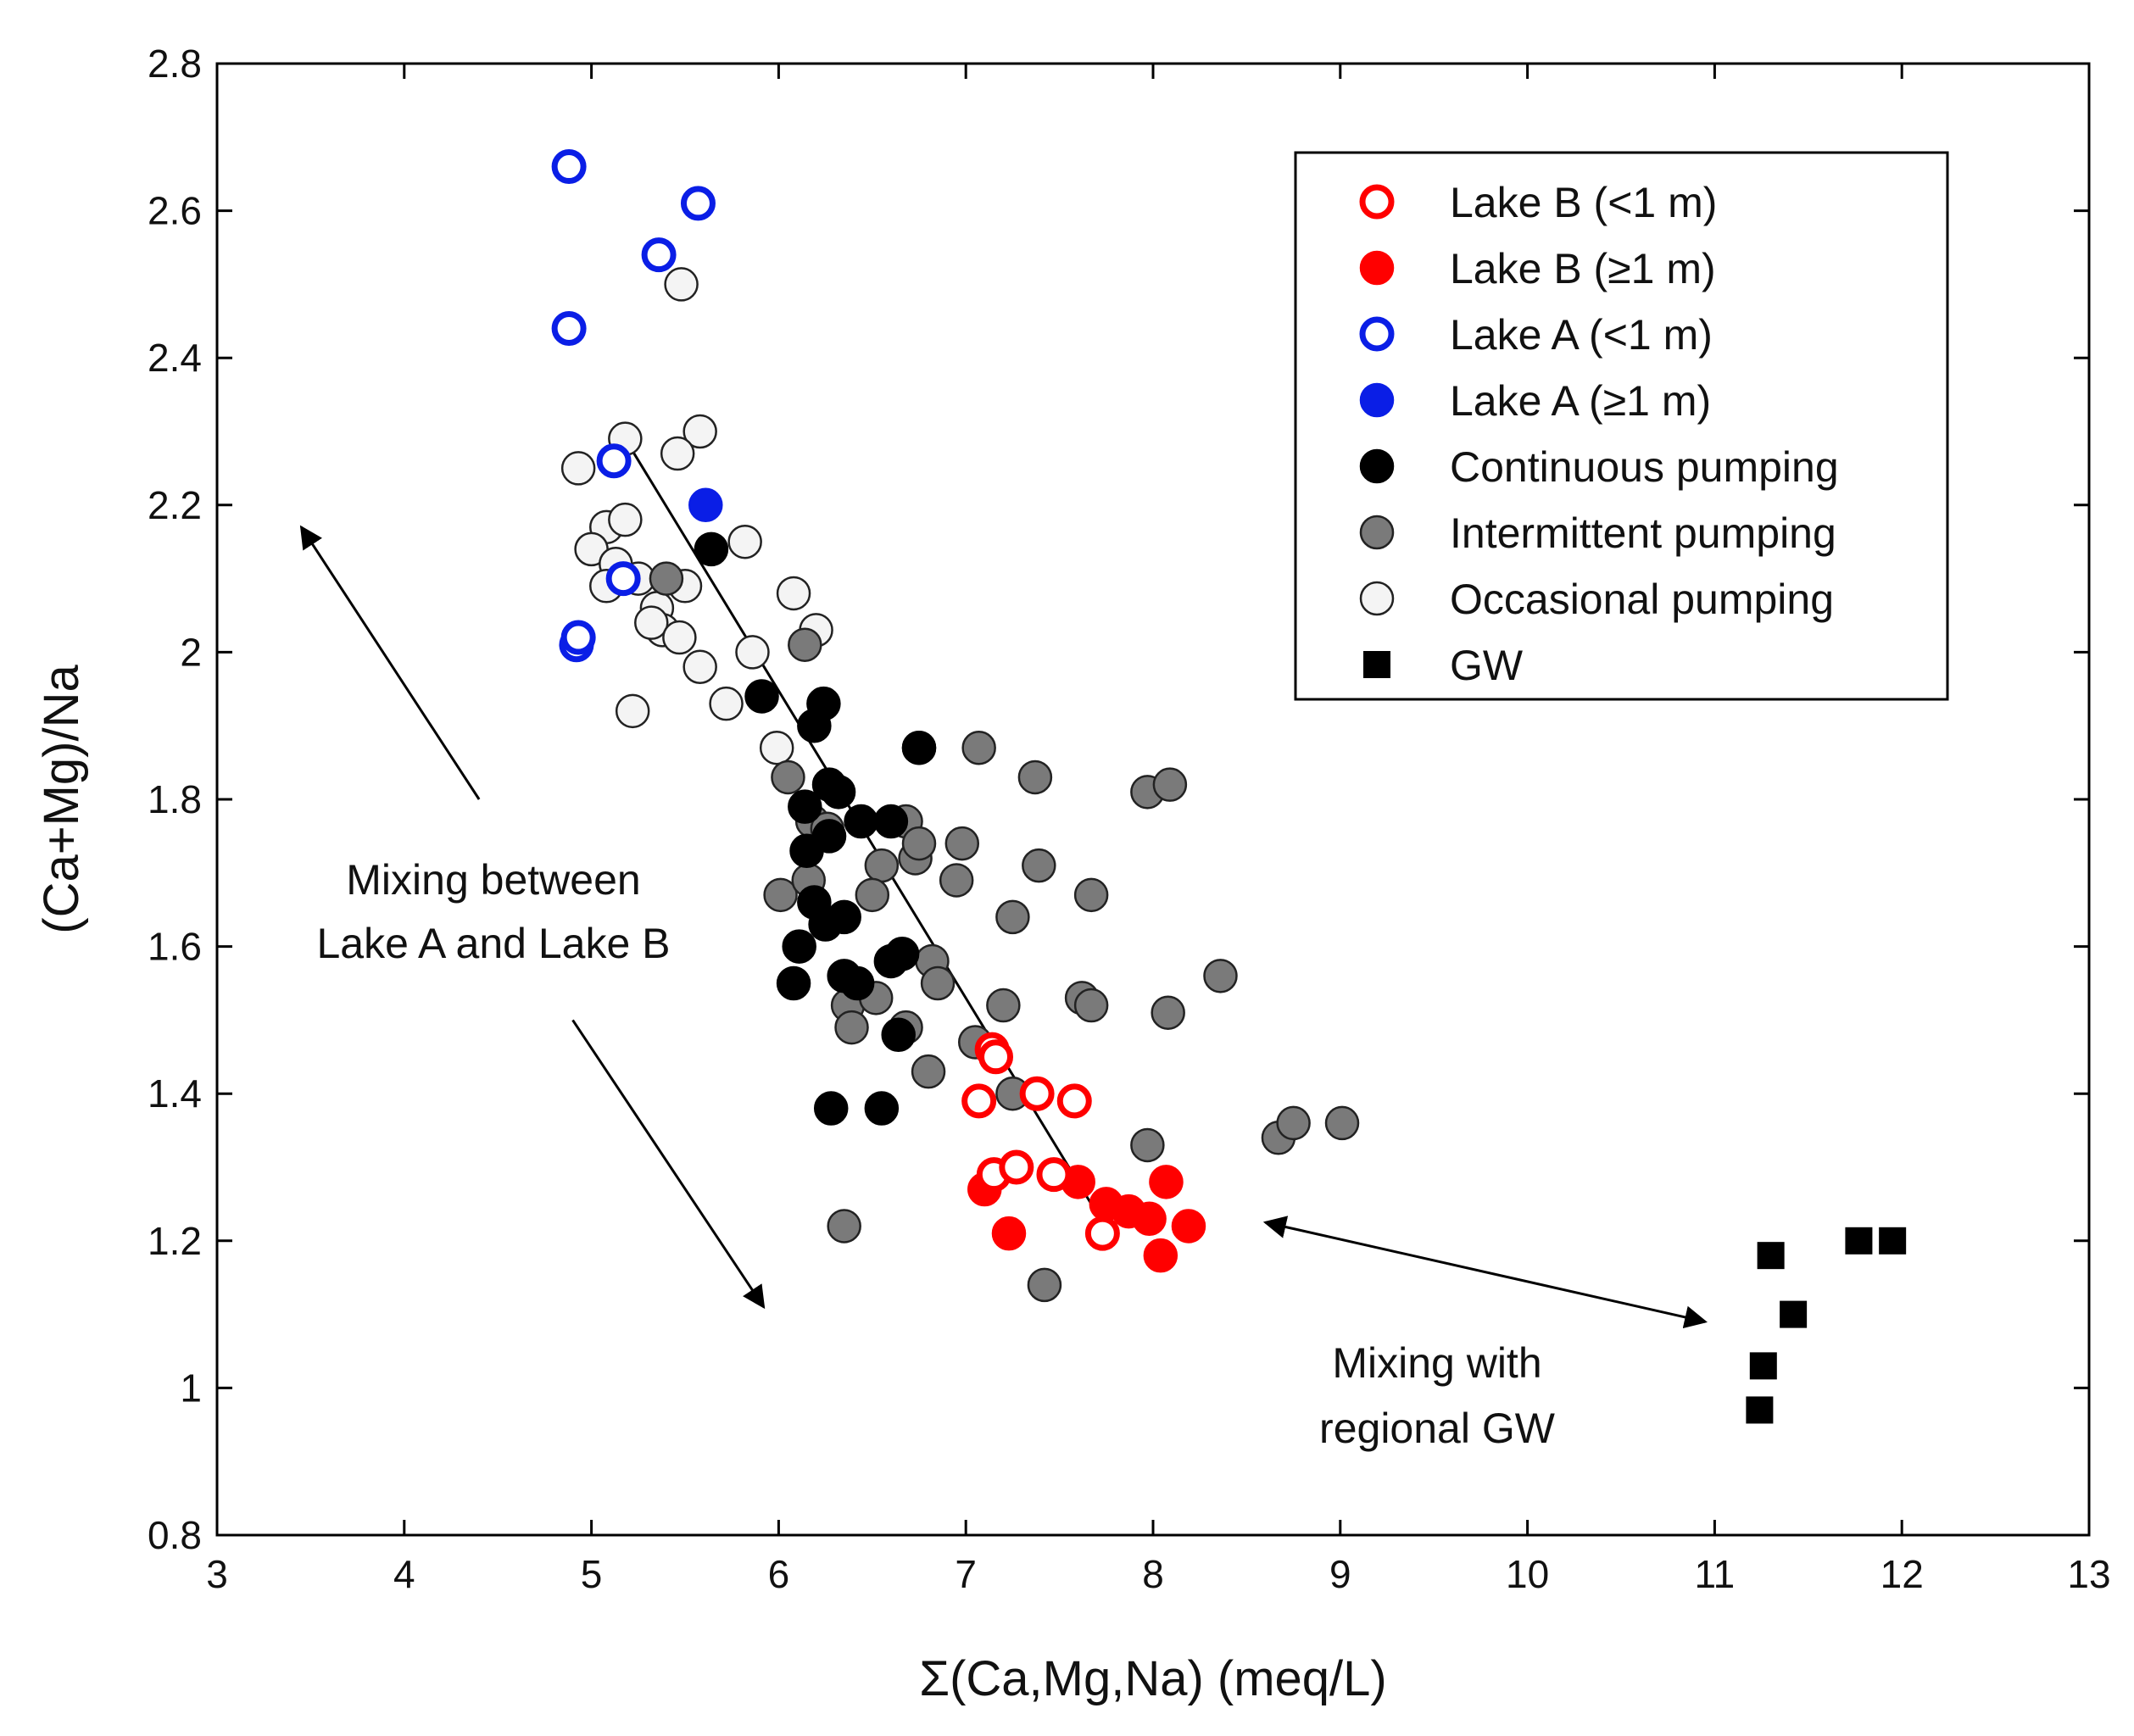 Image resolution: width=2134 pixels, height=1736 pixels. What do you see at coordinates (1485, 1272) in the screenshot?
I see `arrow-to-gw` at bounding box center [1485, 1272].